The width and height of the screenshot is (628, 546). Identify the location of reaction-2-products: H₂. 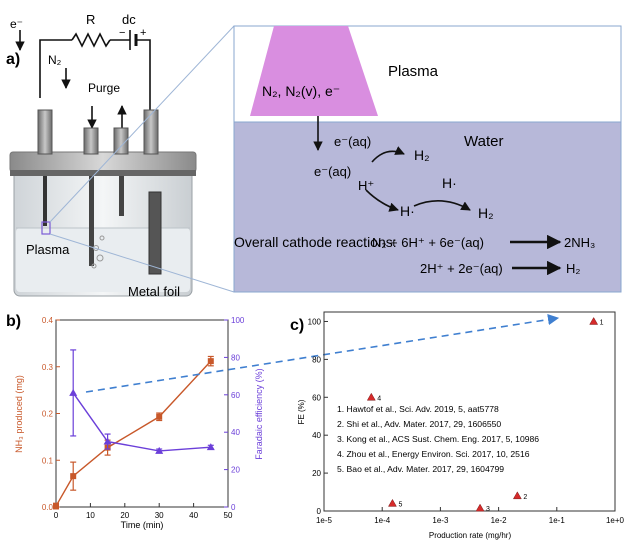
(573, 268).